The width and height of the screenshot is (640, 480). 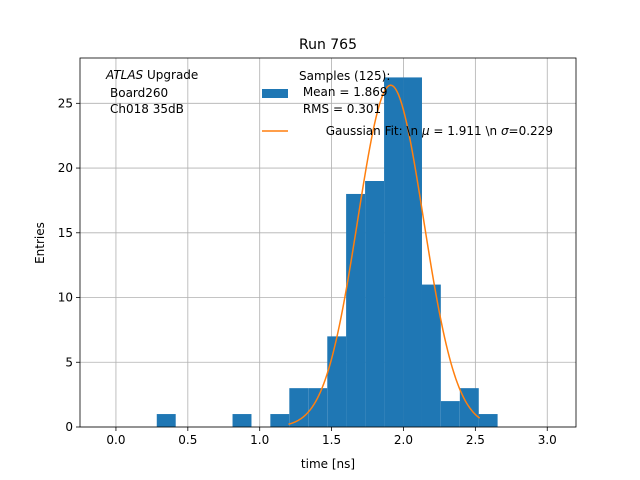 What do you see at coordinates (531, 131) in the screenshot?
I see `legend-fit-suffix: =0.229` at bounding box center [531, 131].